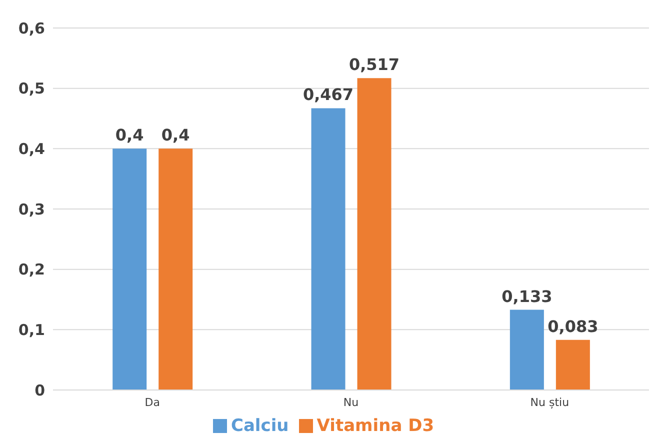 This screenshot has height=444, width=667. I want to click on legend-label: Calciu, so click(259, 426).